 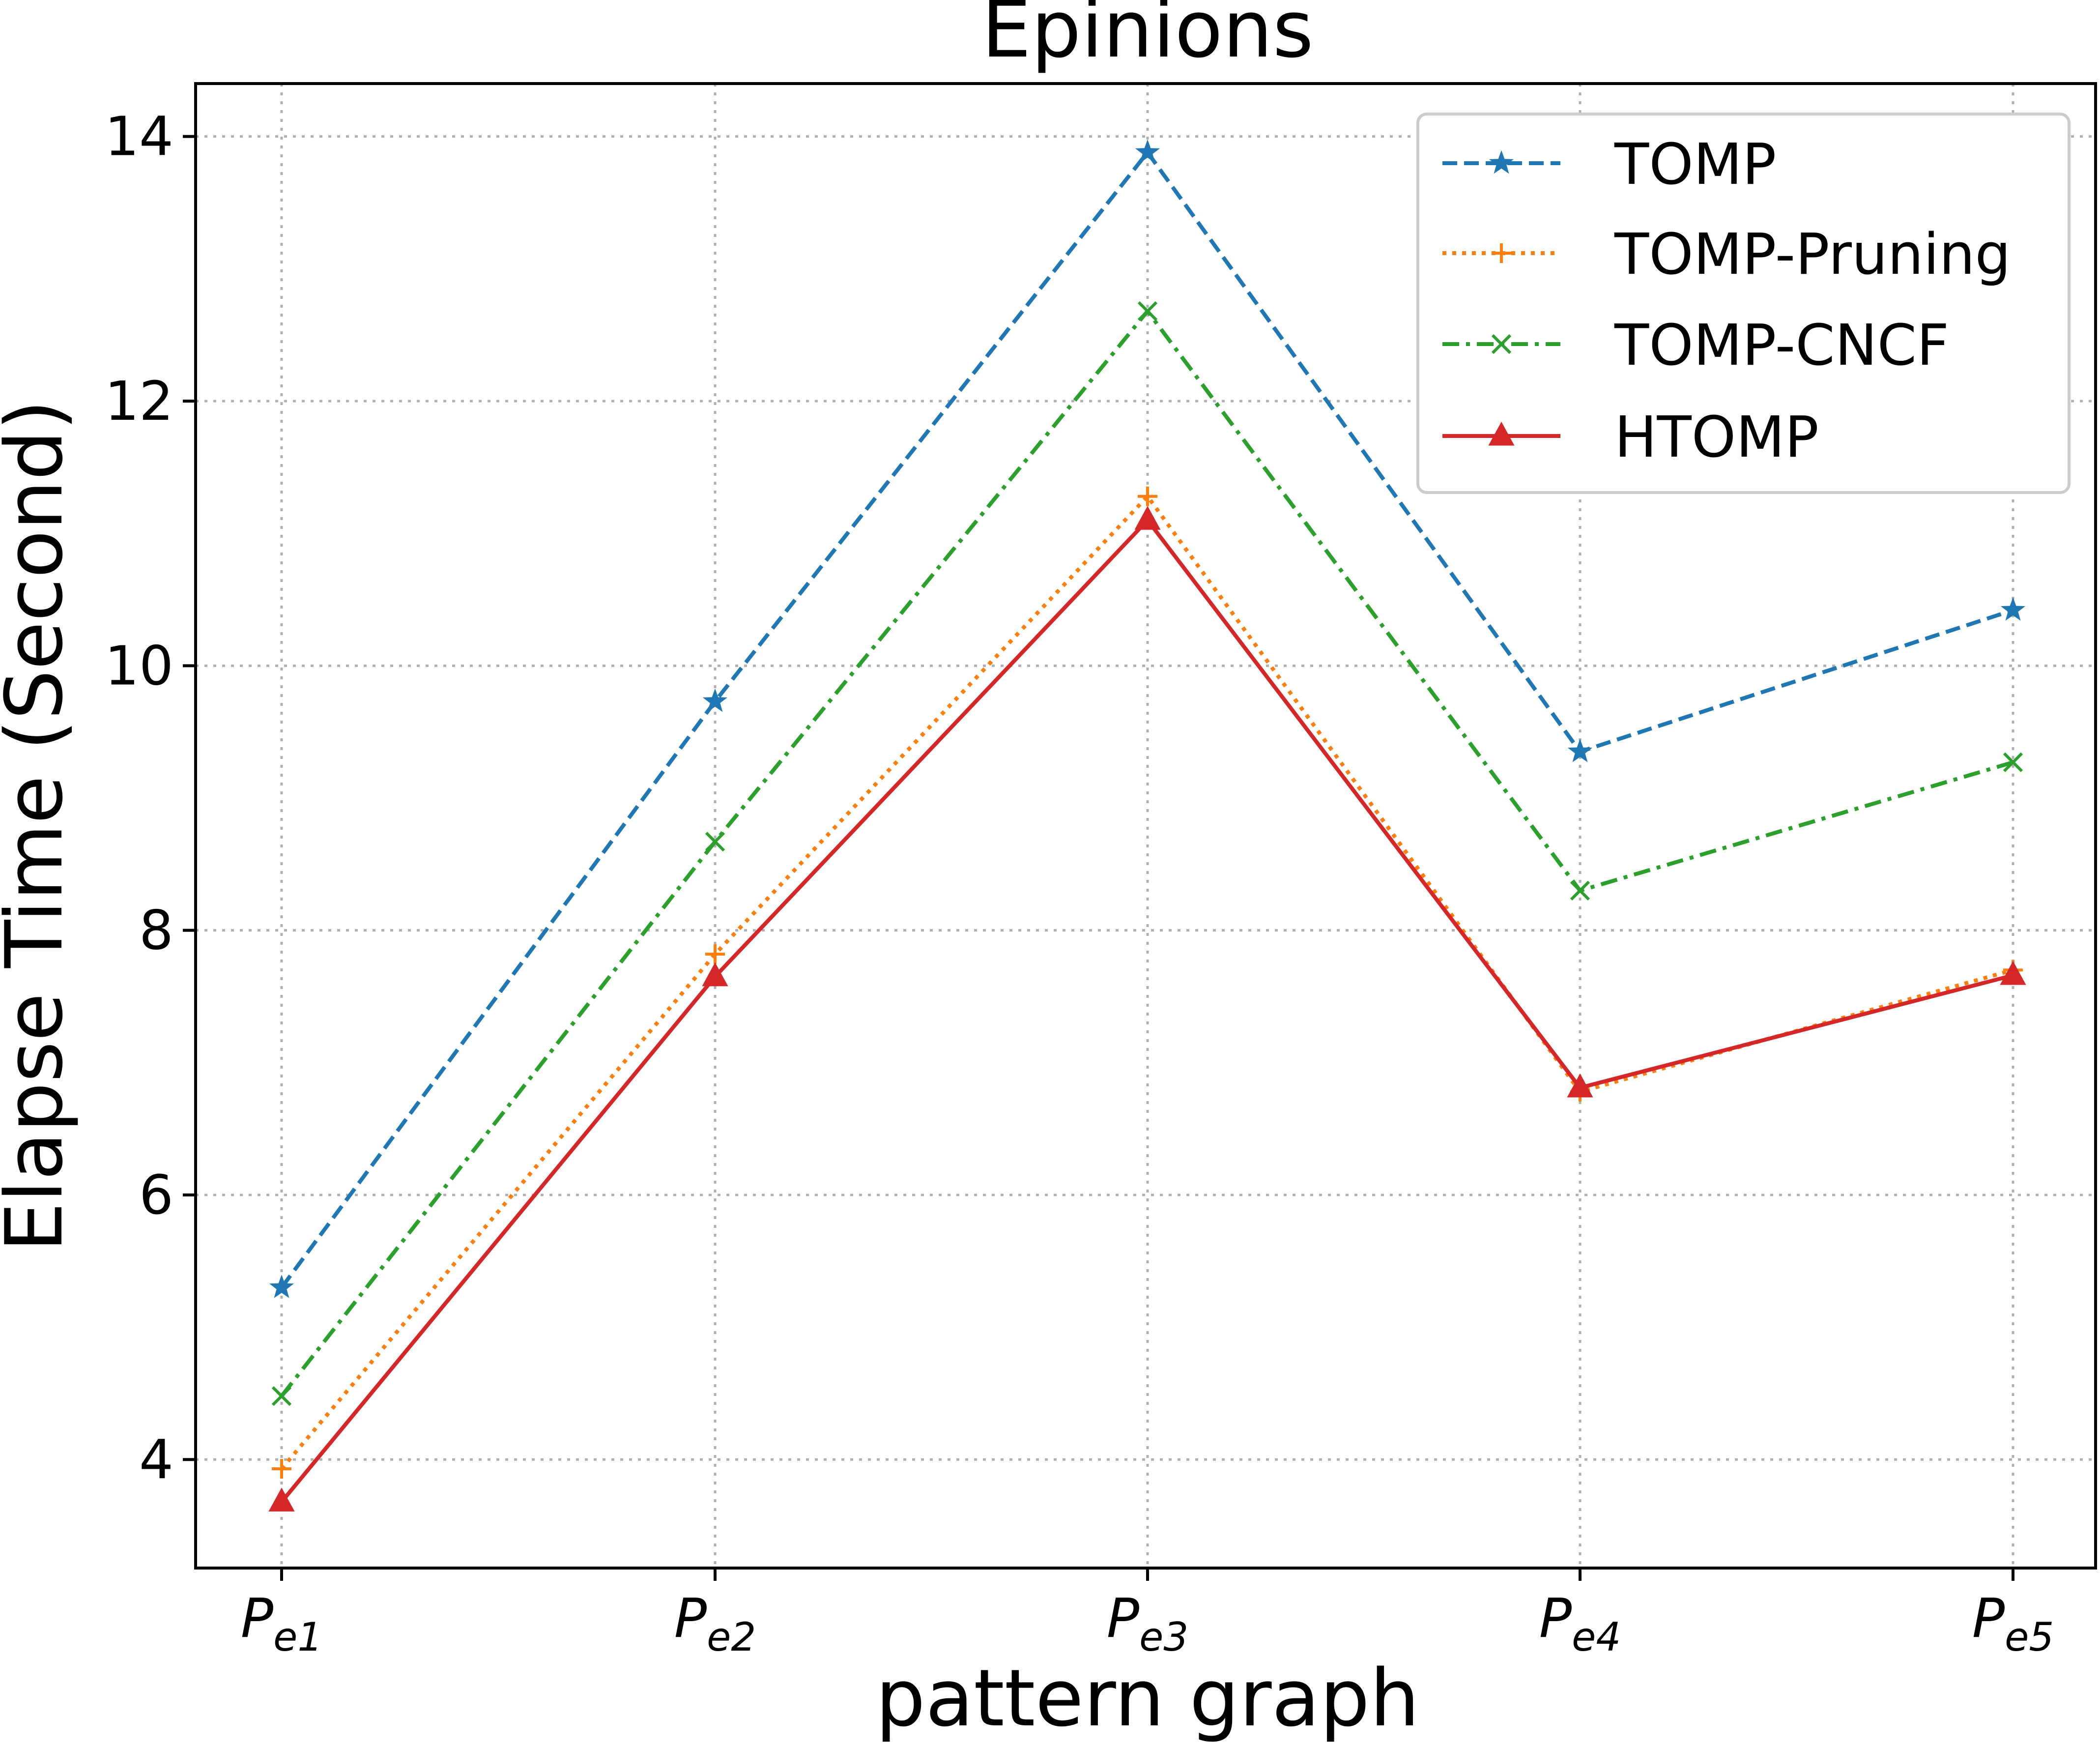 What do you see at coordinates (139, 665) in the screenshot?
I see `y-tick-label: 10` at bounding box center [139, 665].